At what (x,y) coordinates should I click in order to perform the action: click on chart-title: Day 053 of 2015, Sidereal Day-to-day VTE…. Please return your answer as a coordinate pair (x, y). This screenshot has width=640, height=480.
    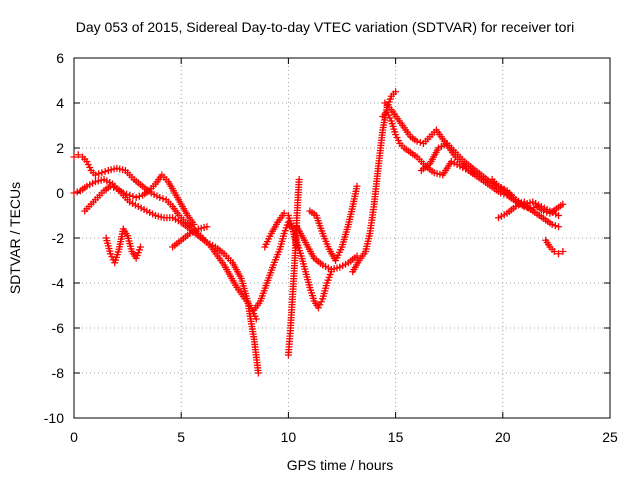
    Looking at the image, I should click on (325, 27).